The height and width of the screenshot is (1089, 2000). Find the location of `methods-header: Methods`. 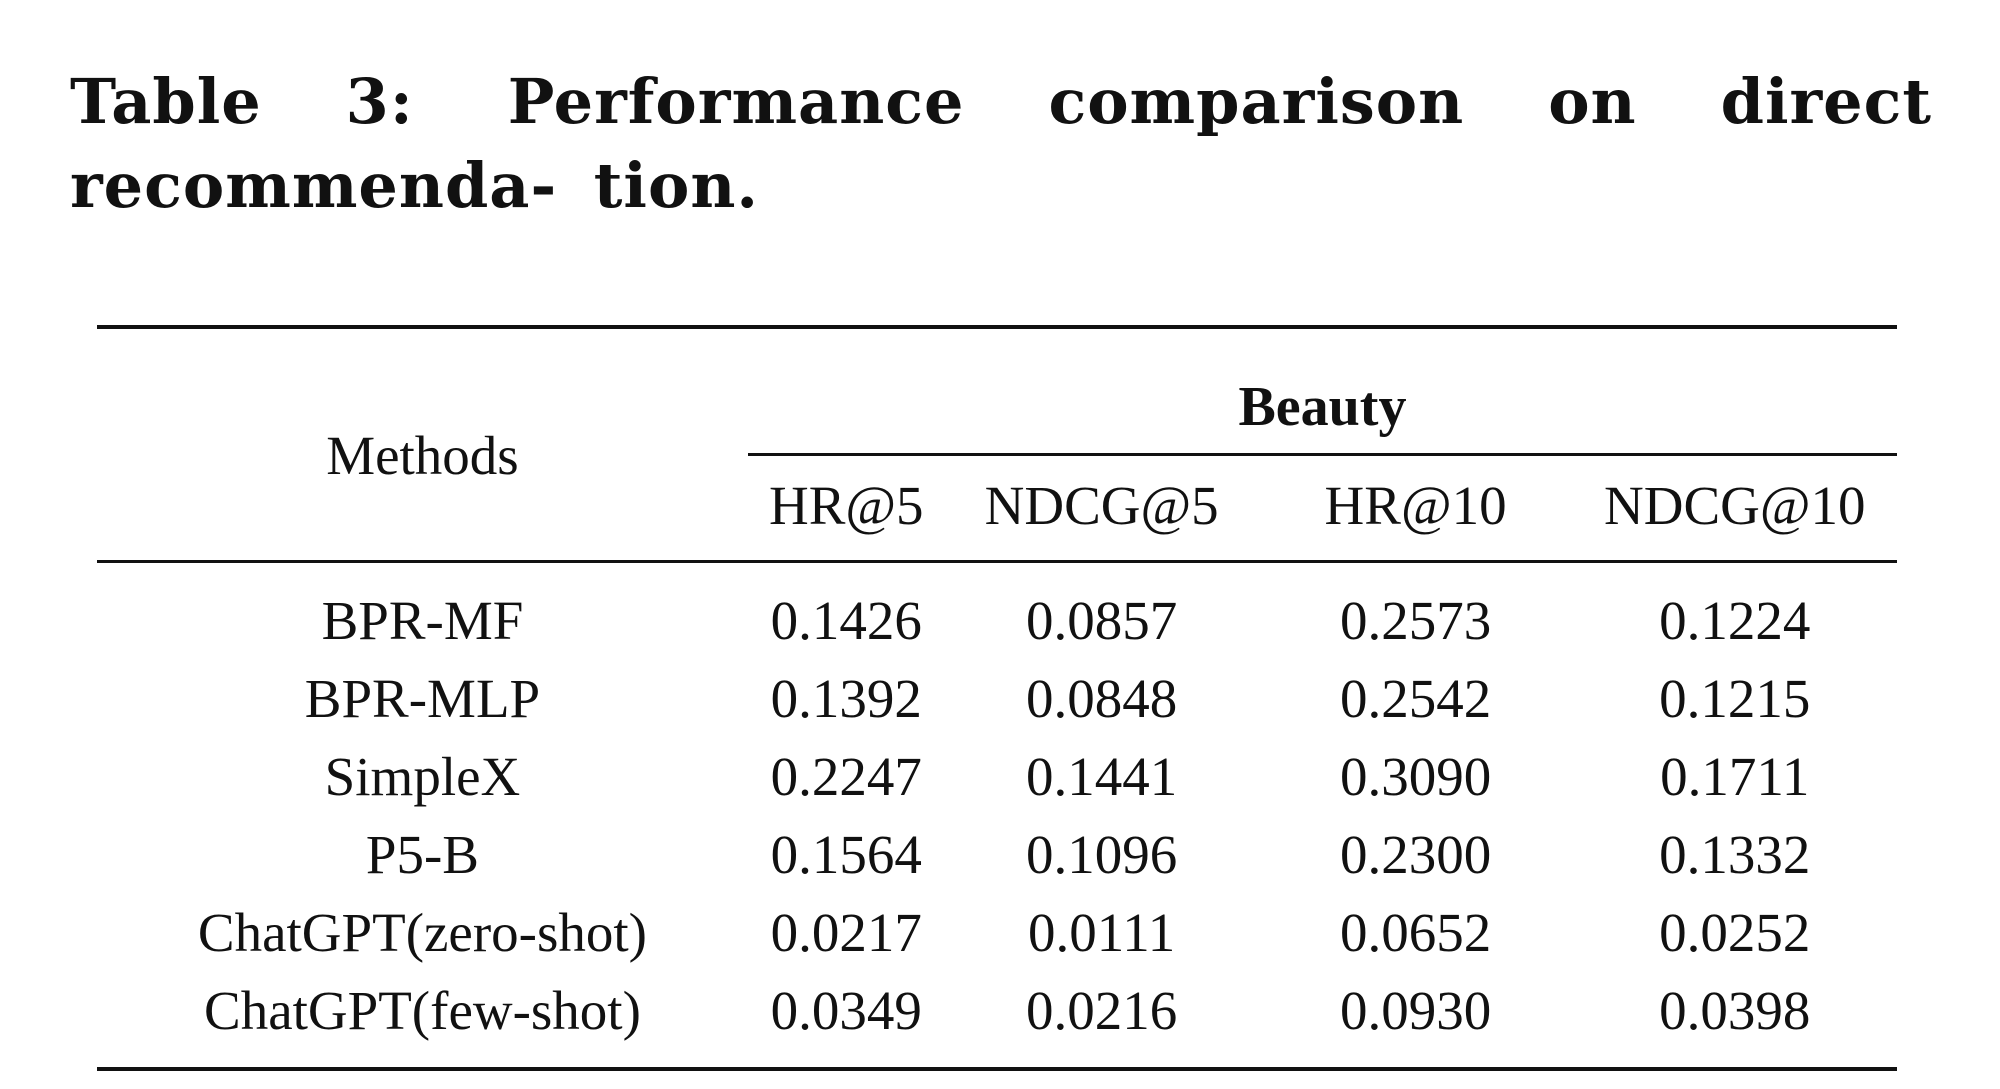

methods-header: Methods is located at coordinates (422, 455).